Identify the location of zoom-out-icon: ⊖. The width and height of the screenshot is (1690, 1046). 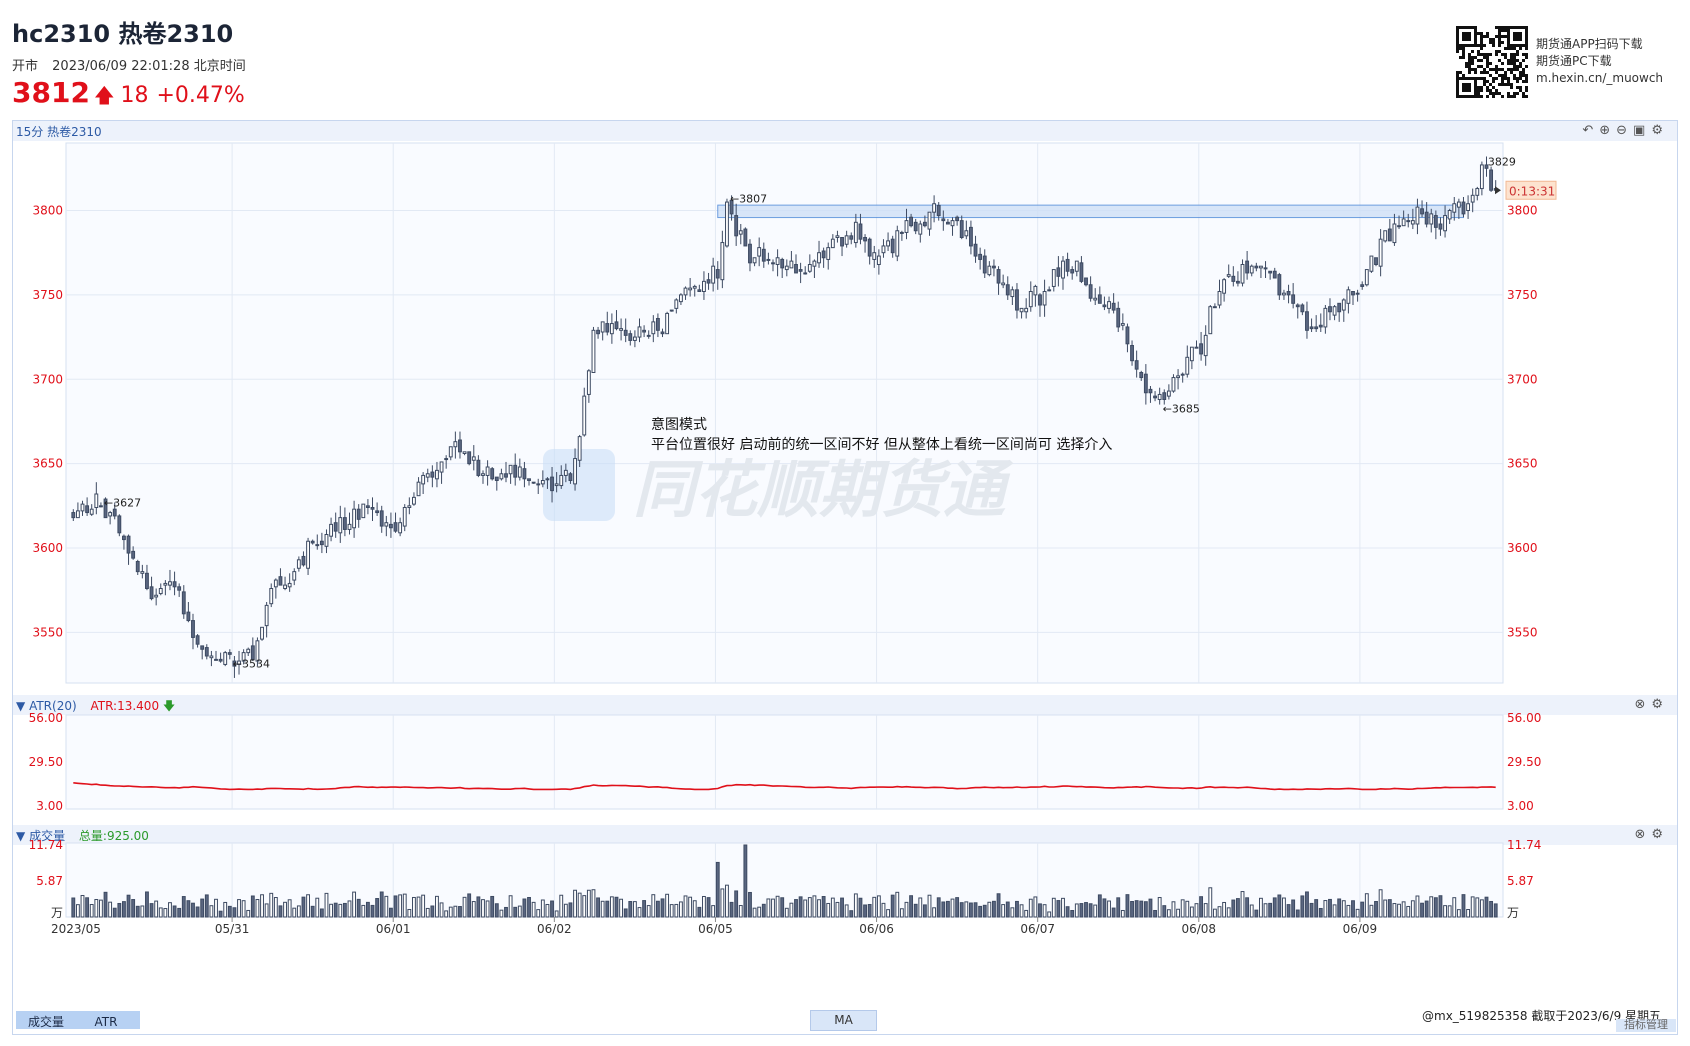
(1625, 130).